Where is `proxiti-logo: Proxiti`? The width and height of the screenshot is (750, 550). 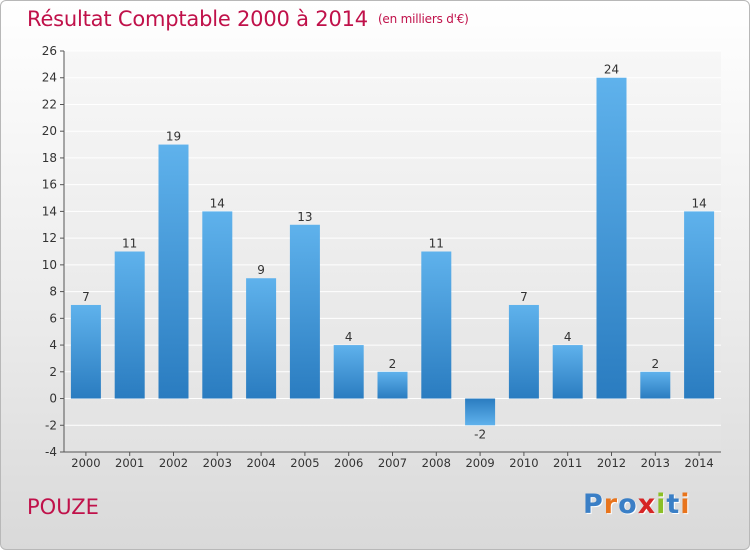 proxiti-logo: Proxiti is located at coordinates (637, 504).